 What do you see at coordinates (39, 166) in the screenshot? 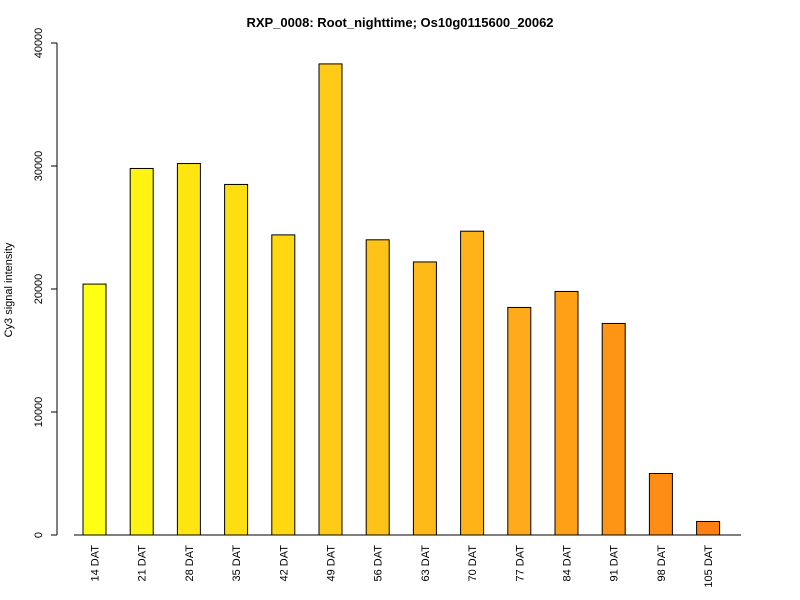
I see `y-tick-label: 30000` at bounding box center [39, 166].